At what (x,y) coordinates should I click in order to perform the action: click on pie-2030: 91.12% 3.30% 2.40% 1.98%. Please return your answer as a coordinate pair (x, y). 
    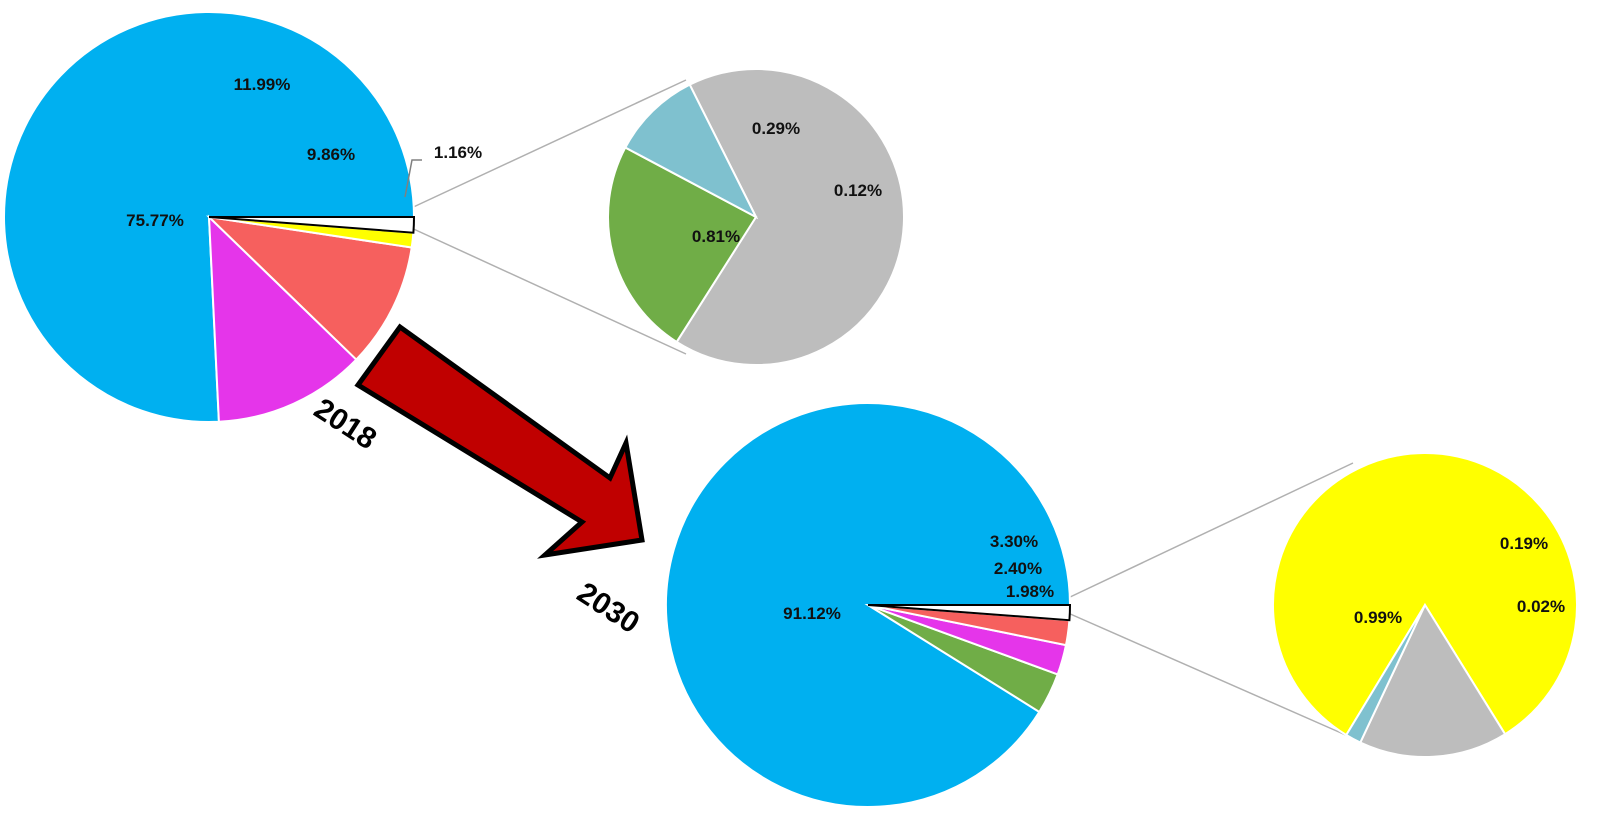
    Looking at the image, I should click on (868, 605).